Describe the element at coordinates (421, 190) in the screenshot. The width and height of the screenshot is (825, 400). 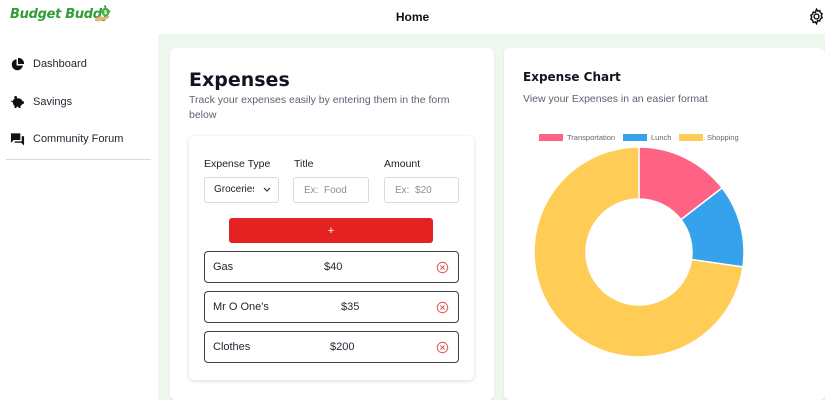
I see `amount-input` at that location.